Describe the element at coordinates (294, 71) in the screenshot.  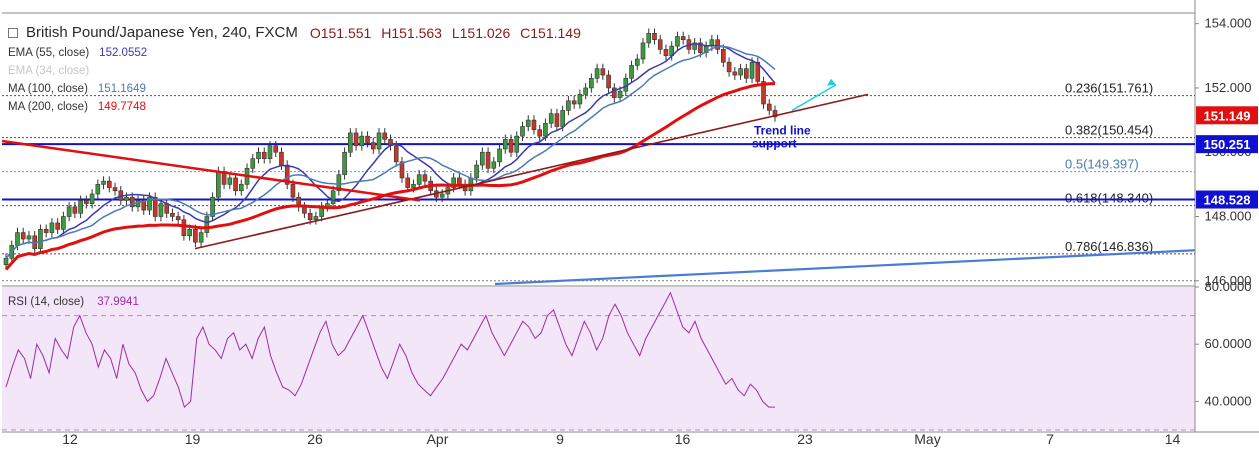
I see `indicator-ema34: EMA (34, close)` at that location.